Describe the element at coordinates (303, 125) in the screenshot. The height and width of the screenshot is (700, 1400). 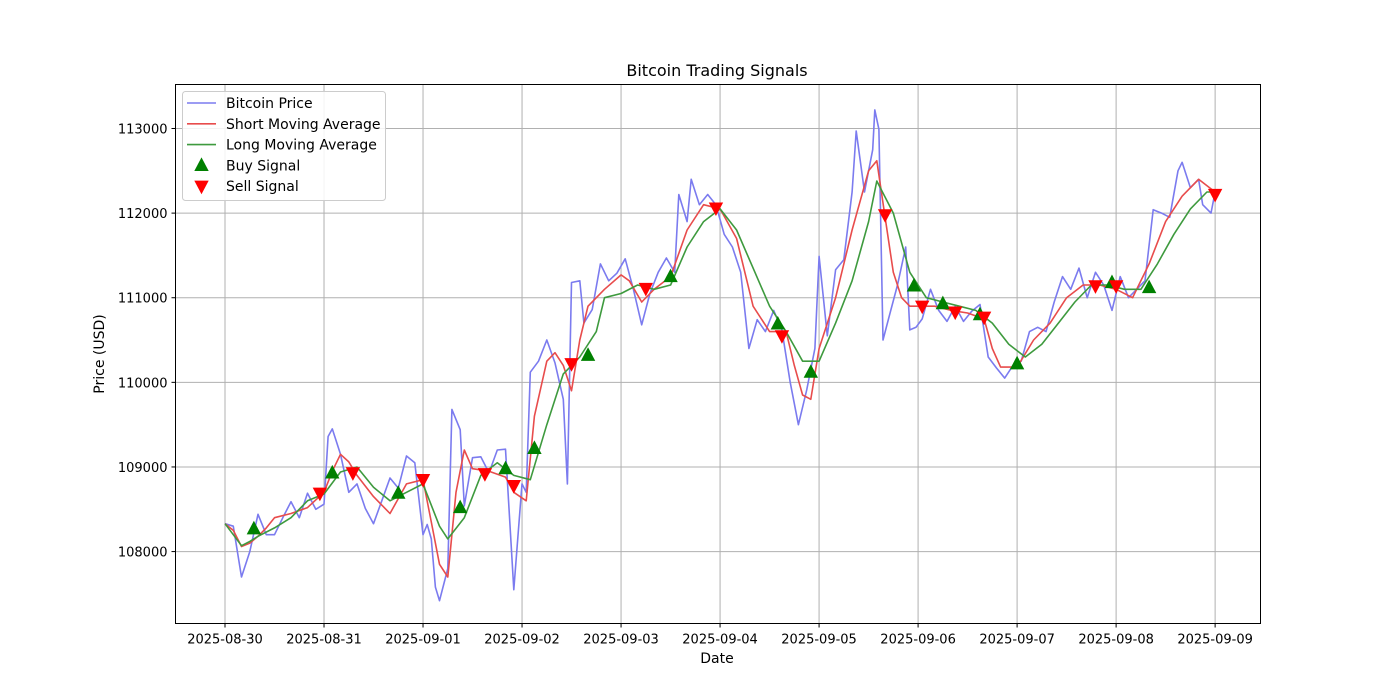
I see `legend-label: Short Moving Average` at that location.